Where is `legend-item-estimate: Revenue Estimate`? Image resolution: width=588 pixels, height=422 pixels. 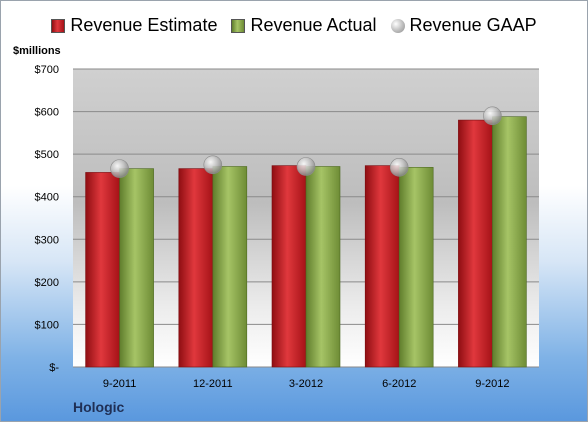
legend-item-estimate: Revenue Estimate is located at coordinates (134, 25).